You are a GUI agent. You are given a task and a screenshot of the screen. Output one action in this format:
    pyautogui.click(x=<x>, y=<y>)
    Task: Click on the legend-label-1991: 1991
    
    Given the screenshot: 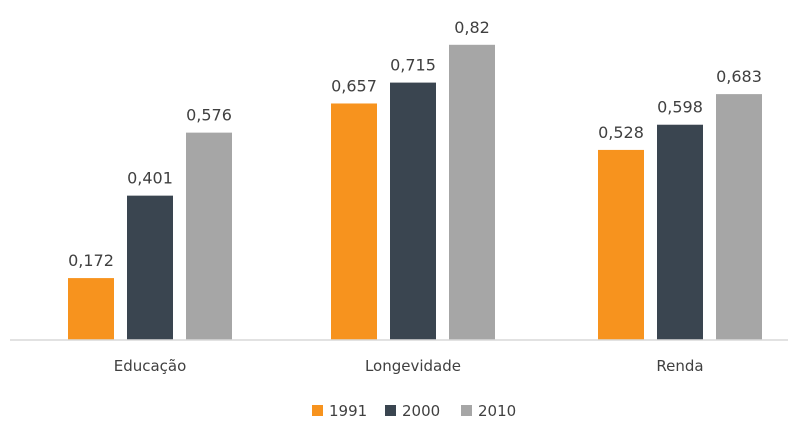 What is the action you would take?
    pyautogui.click(x=348, y=411)
    